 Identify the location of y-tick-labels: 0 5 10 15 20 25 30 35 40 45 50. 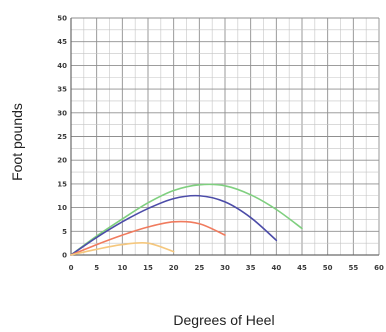
(62, 137).